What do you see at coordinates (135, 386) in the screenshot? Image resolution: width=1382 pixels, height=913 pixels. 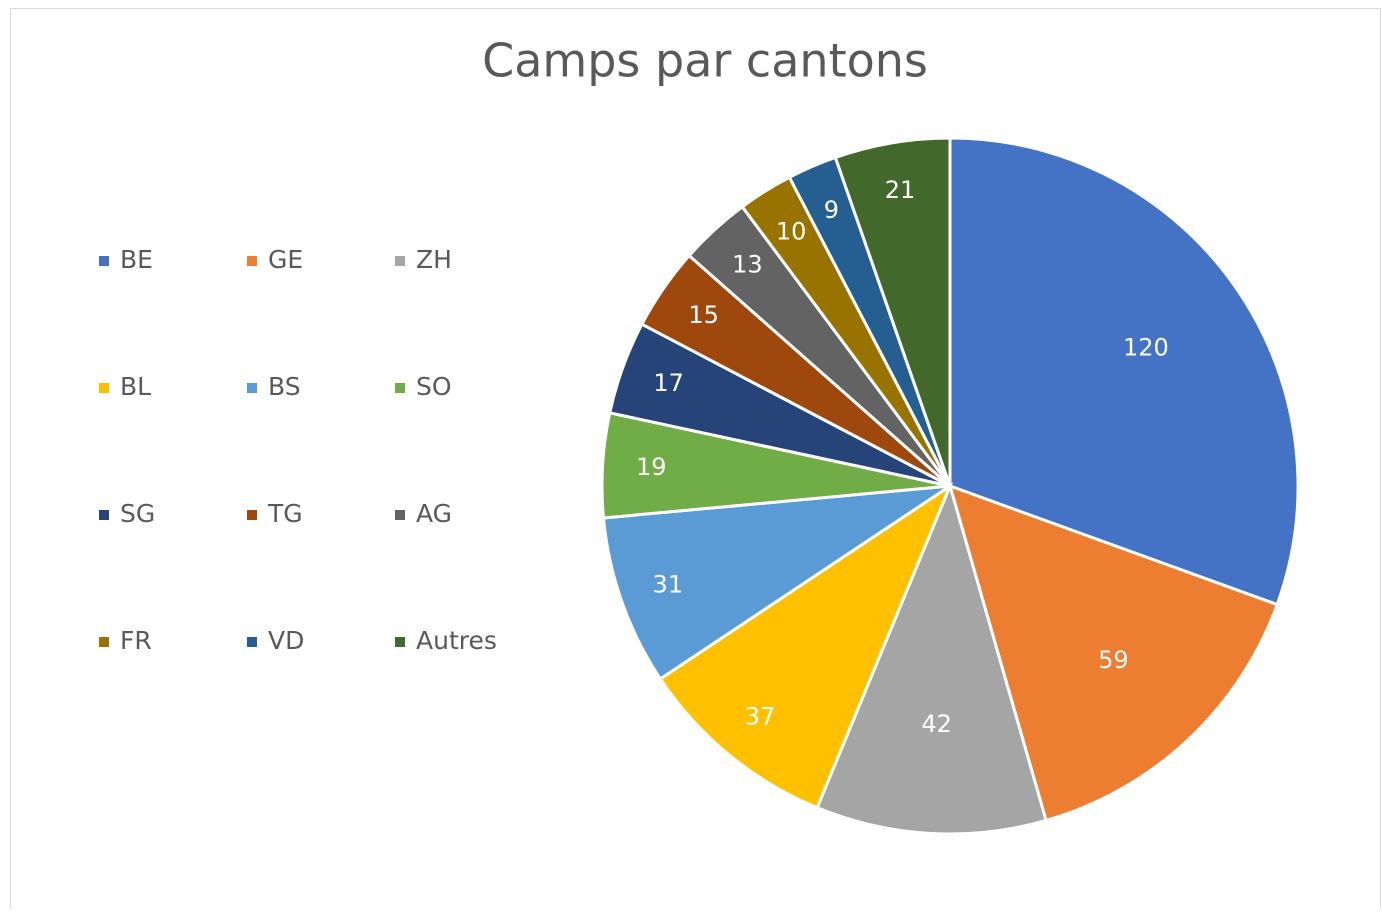 I see `legend-label: BL` at bounding box center [135, 386].